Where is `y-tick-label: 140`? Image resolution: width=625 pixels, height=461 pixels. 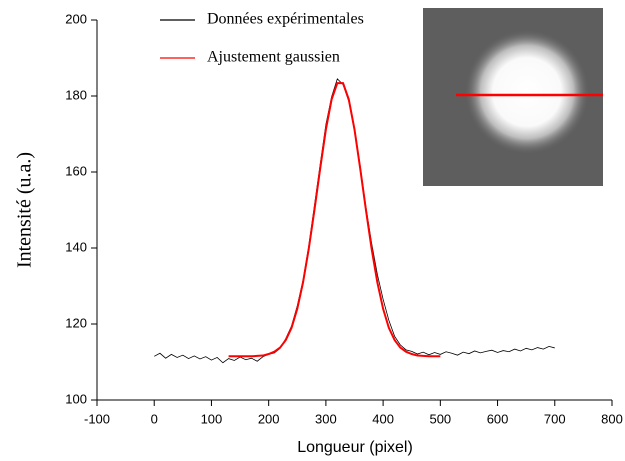 y-tick-label: 140 is located at coordinates (76, 246).